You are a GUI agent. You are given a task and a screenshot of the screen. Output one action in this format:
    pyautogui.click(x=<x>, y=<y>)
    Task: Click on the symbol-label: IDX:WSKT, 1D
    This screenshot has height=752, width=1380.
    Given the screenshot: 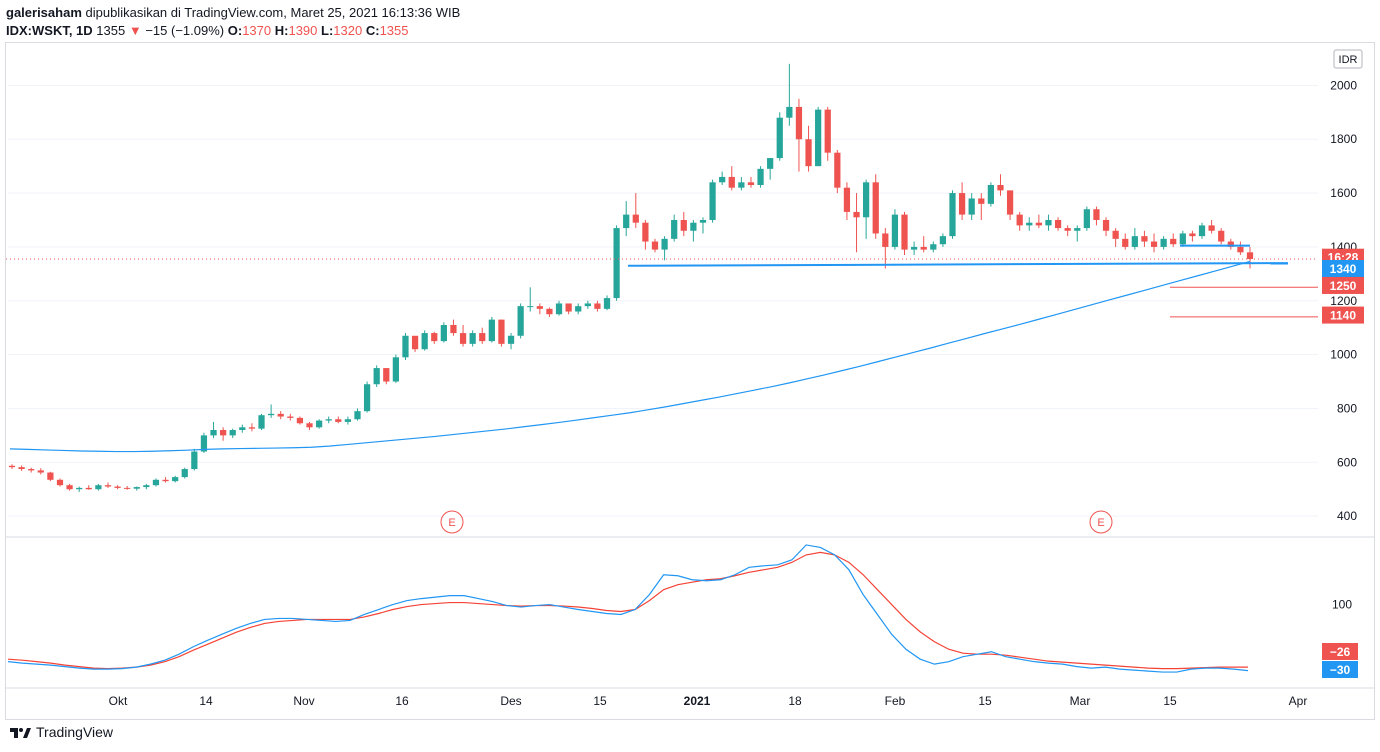 What is the action you would take?
    pyautogui.click(x=49, y=30)
    